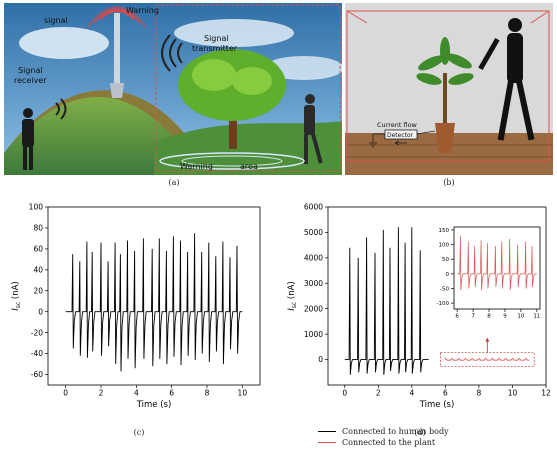  Describe the element at coordinates (313, 232) in the screenshot. I see `chart-d-ytick-label: 5000` at that location.